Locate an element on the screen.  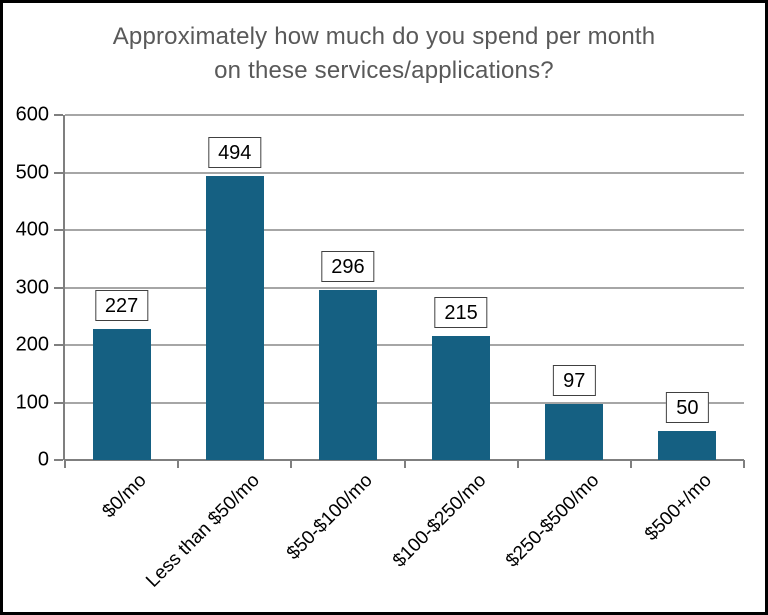
x-category-label-5: $500+/mo is located at coordinates (679, 507).